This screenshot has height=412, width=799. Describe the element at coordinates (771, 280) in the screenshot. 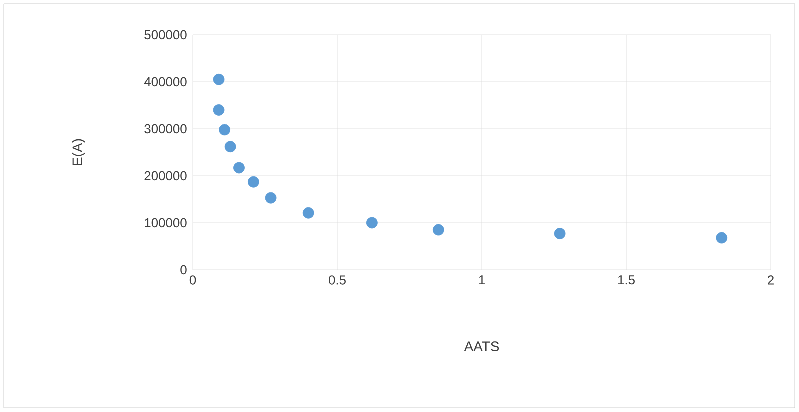

I see `x-tick-label: 2` at that location.